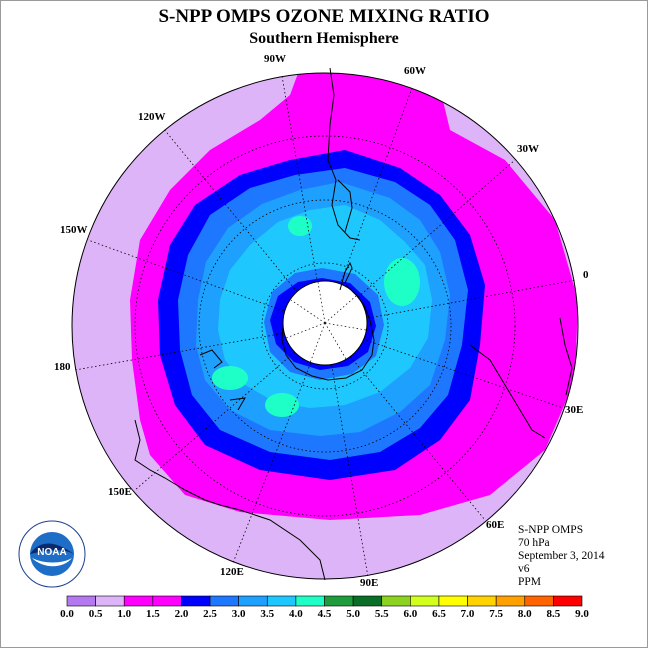 The image size is (648, 648). I want to click on colorbar-tick-label: 6.0, so click(410, 614).